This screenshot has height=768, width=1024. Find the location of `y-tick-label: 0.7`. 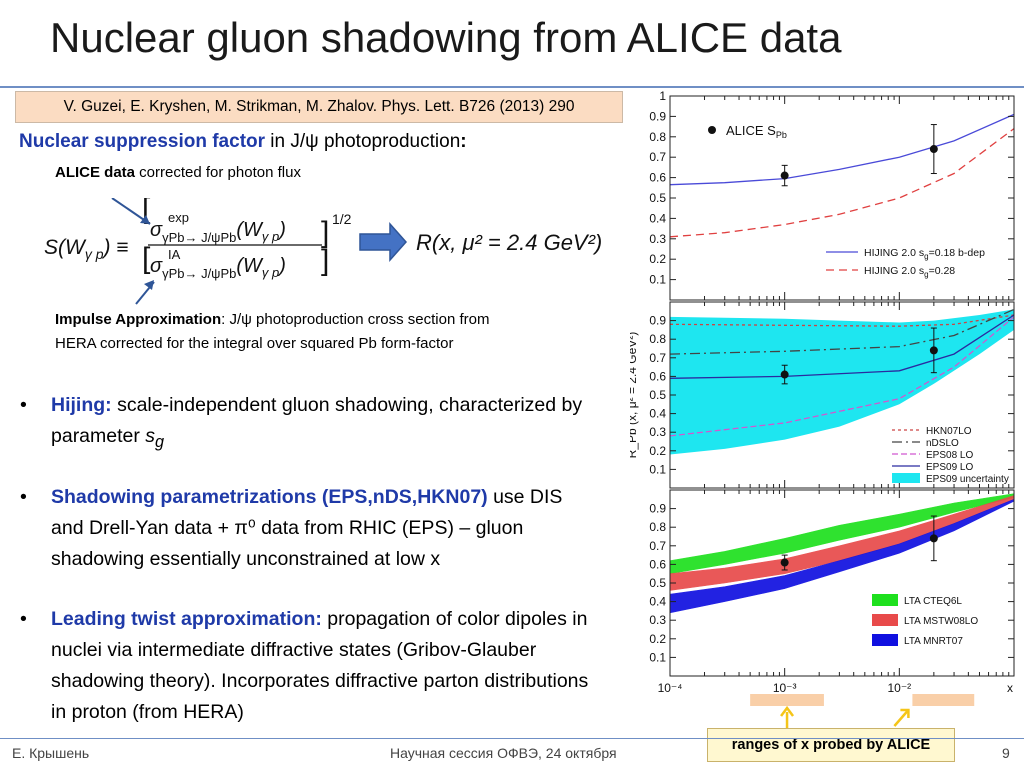

y-tick-label: 0.7 is located at coordinates (657, 157).